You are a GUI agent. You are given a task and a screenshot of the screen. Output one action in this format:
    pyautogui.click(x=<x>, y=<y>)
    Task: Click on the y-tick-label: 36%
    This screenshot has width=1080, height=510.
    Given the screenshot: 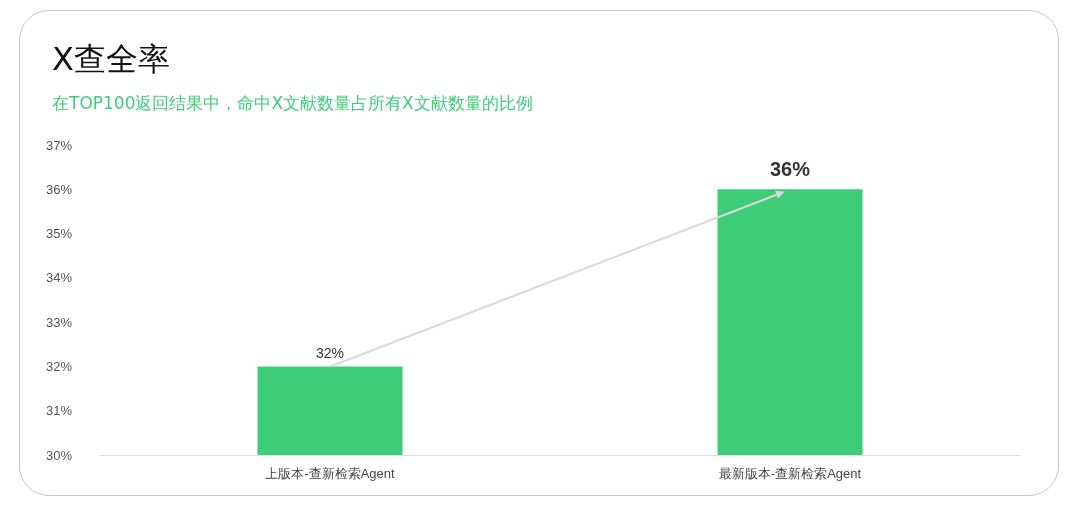 What is the action you would take?
    pyautogui.click(x=59, y=189)
    